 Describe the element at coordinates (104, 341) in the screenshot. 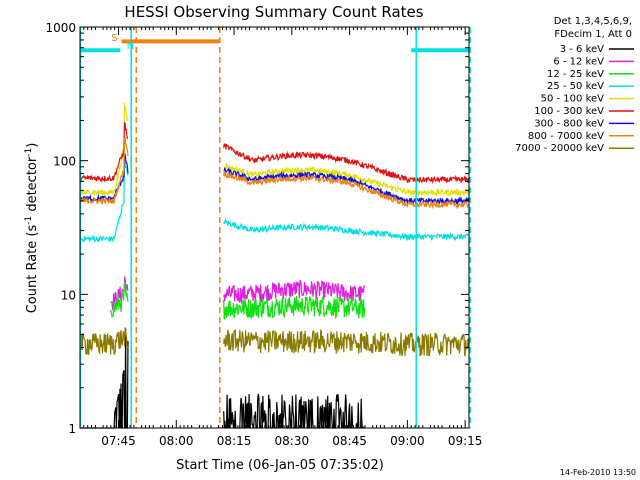

I see `series-8-pre` at that location.